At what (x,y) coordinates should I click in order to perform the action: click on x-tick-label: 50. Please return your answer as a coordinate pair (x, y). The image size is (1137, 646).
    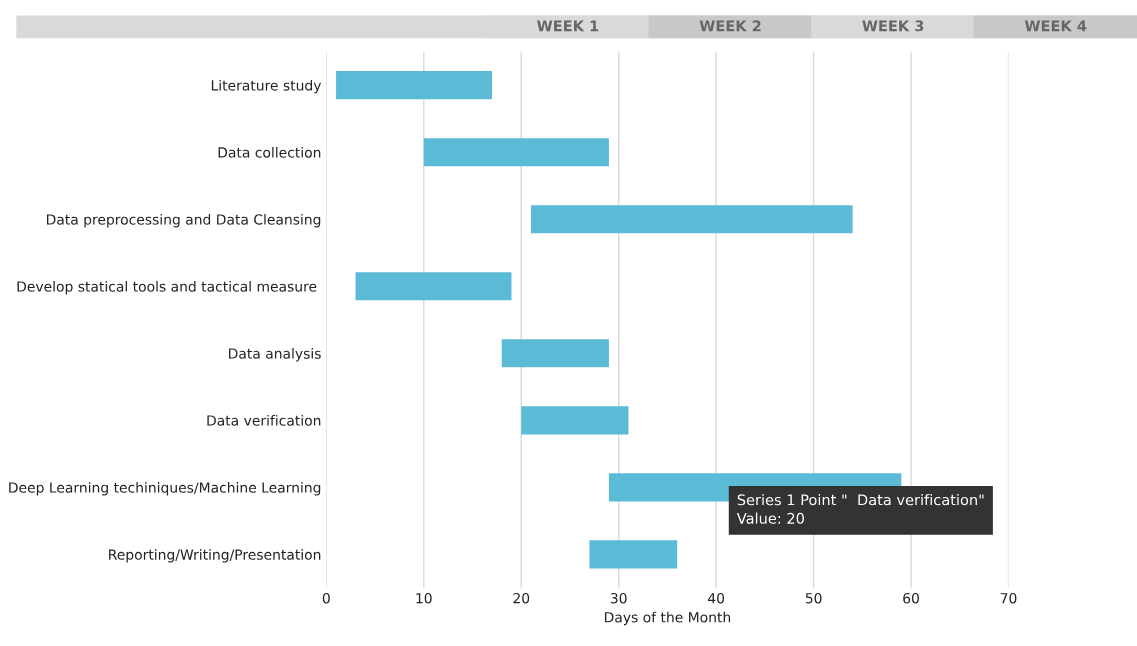
    Looking at the image, I should click on (813, 598).